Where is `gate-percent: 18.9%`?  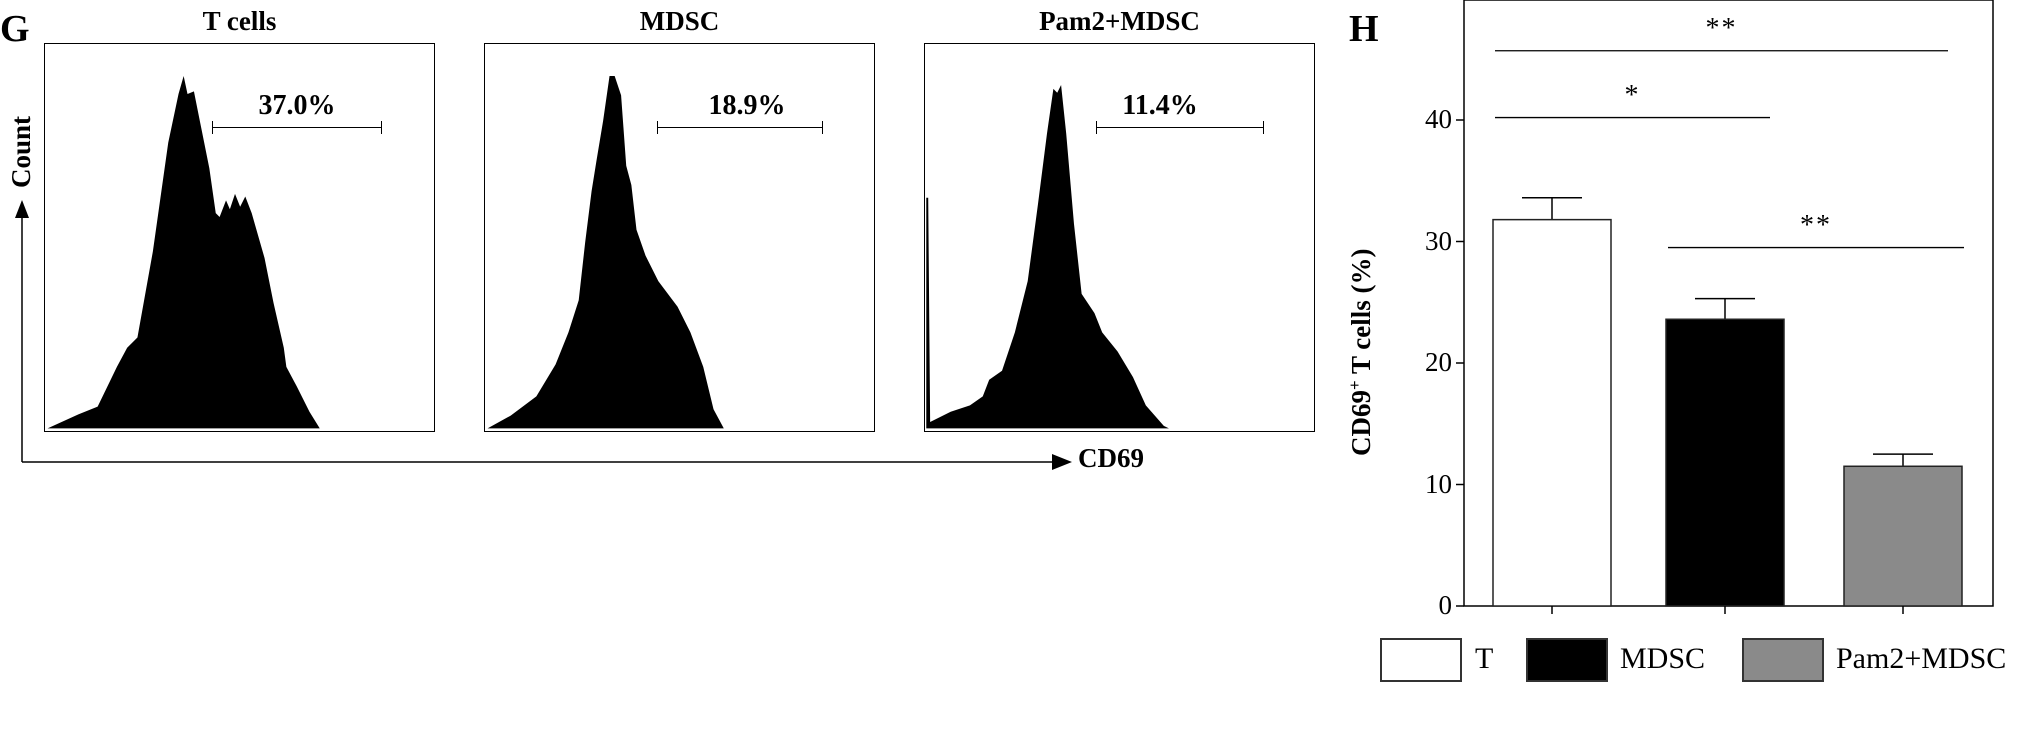 gate-percent: 18.9% is located at coordinates (747, 105).